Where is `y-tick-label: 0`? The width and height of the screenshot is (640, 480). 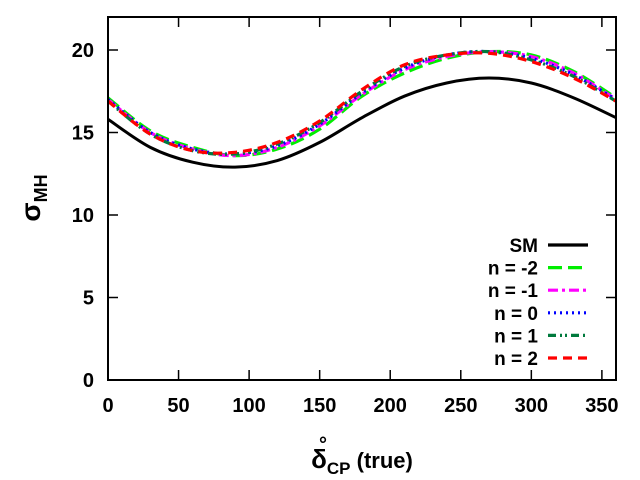
y-tick-label: 0 is located at coordinates (88, 381).